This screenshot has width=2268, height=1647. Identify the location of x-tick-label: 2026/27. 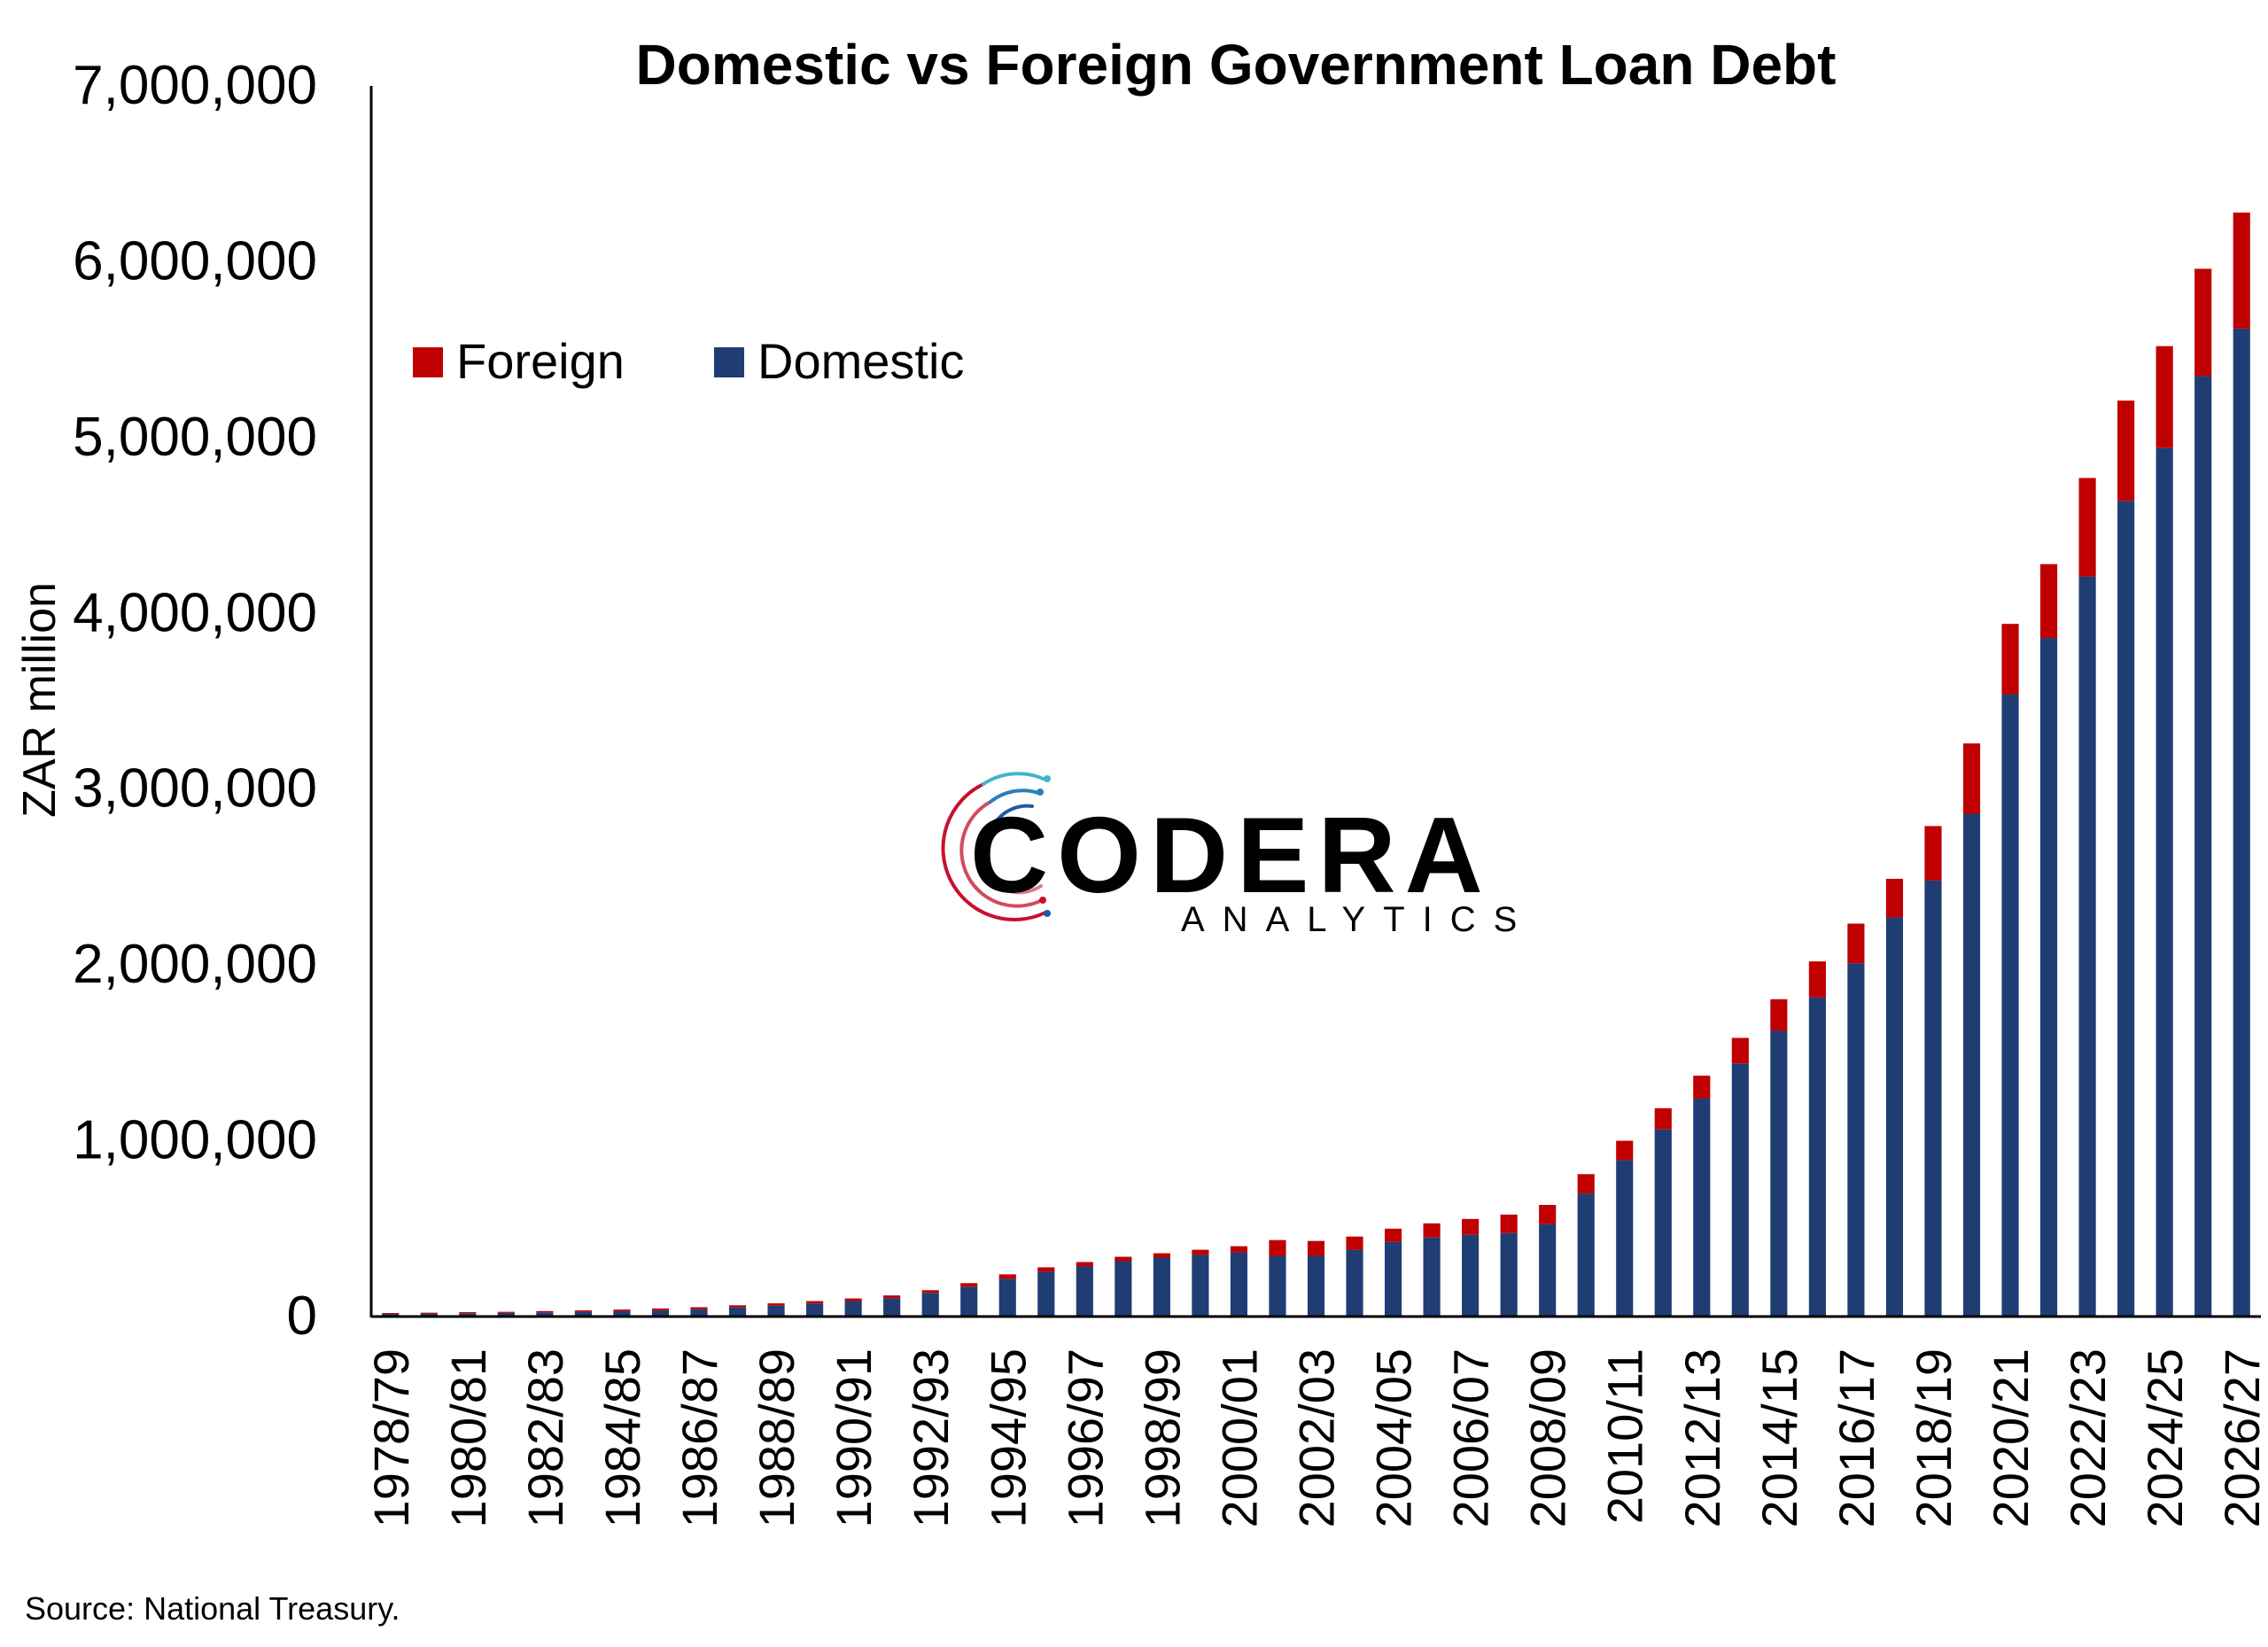
(2241, 1437).